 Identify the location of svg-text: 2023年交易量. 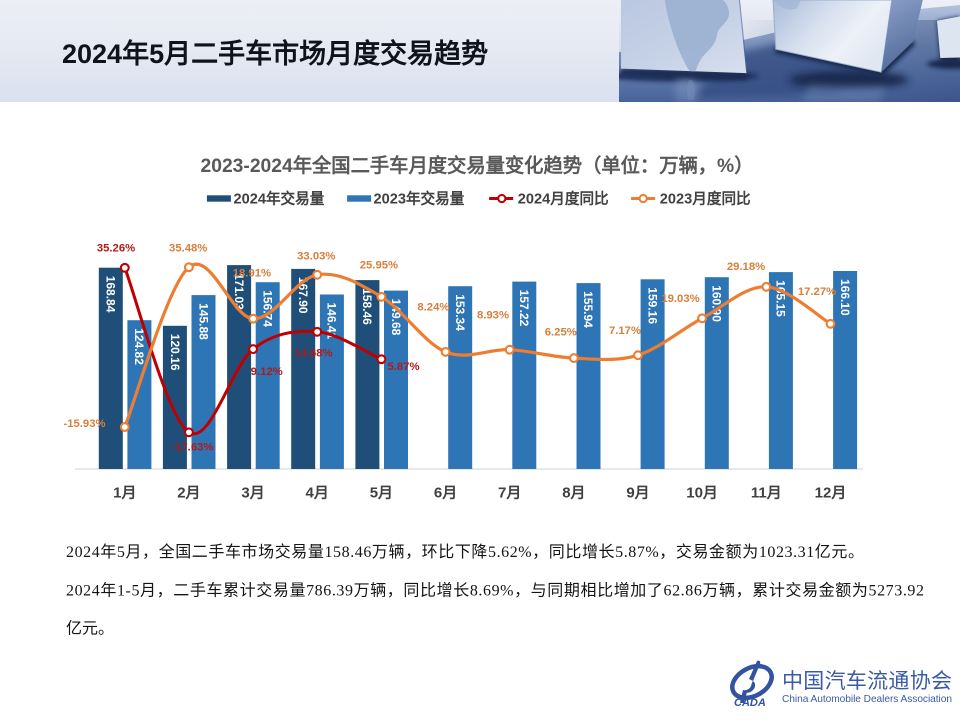
(419, 199).